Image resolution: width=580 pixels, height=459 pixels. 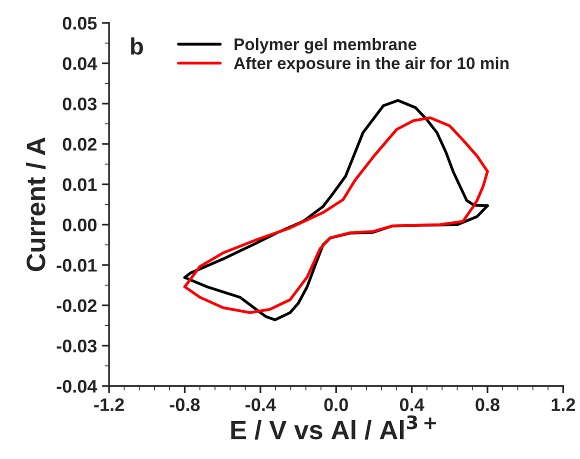 What do you see at coordinates (137, 46) in the screenshot?
I see `annotation: b` at bounding box center [137, 46].